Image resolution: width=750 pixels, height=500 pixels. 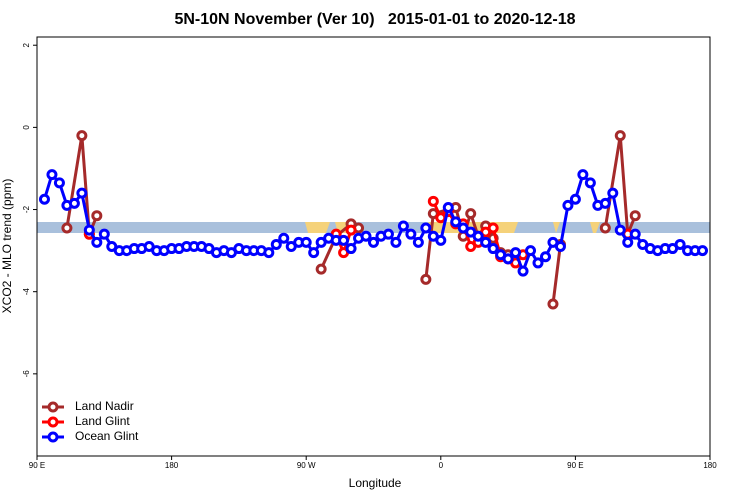 What do you see at coordinates (102, 421) in the screenshot?
I see `legend-label: Land Glint` at bounding box center [102, 421].